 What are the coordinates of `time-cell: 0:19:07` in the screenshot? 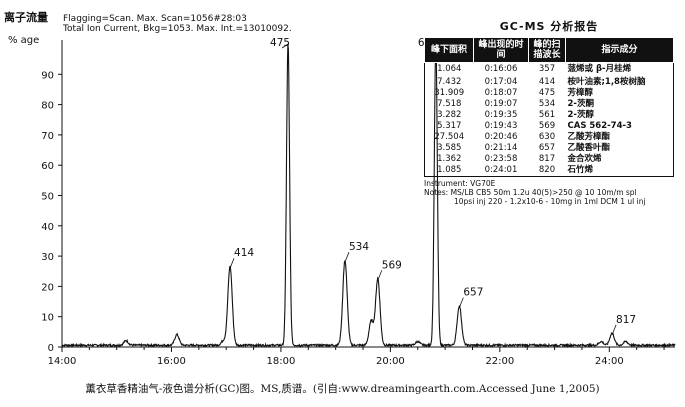 It's located at (501, 103).